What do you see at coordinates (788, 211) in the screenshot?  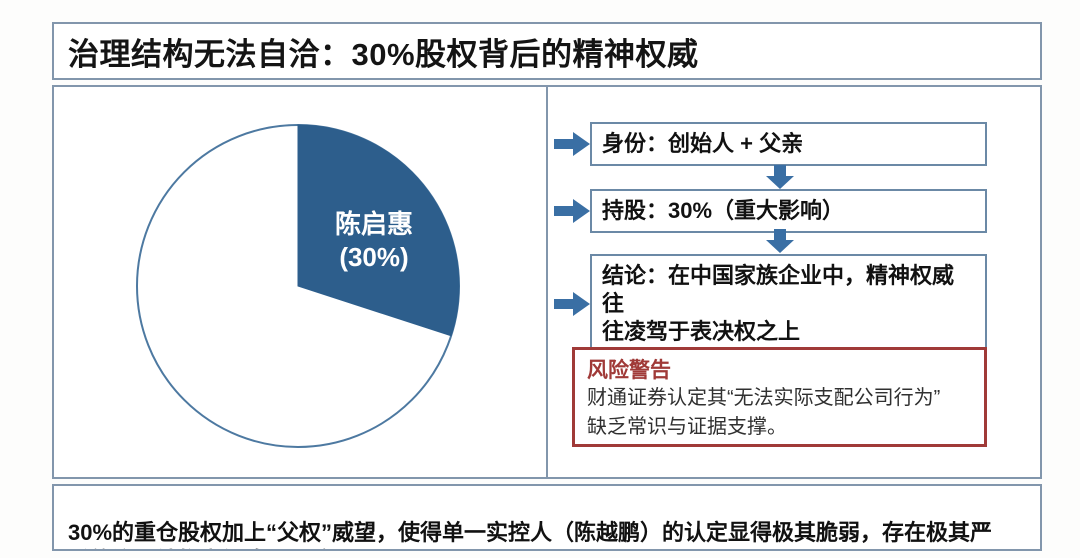 I see `flow-step-box: 持股：30%（重大影响）` at bounding box center [788, 211].